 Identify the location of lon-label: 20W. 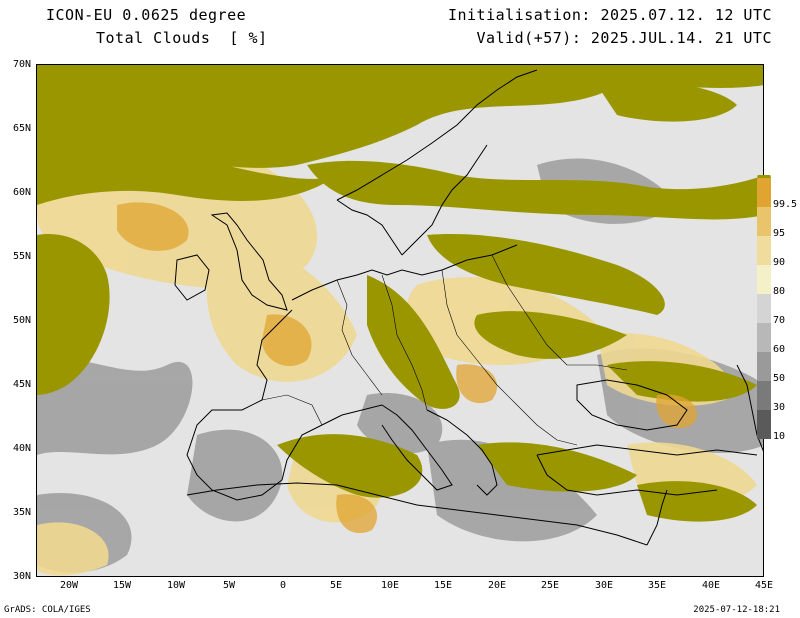
(69, 585).